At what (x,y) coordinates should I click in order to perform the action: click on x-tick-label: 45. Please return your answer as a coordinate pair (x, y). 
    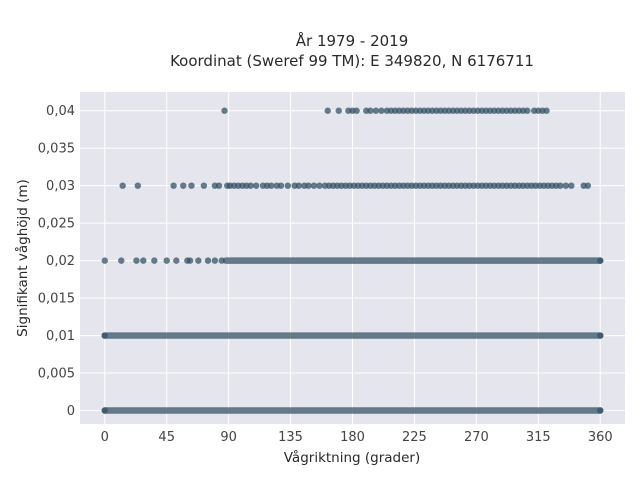
    Looking at the image, I should click on (166, 437).